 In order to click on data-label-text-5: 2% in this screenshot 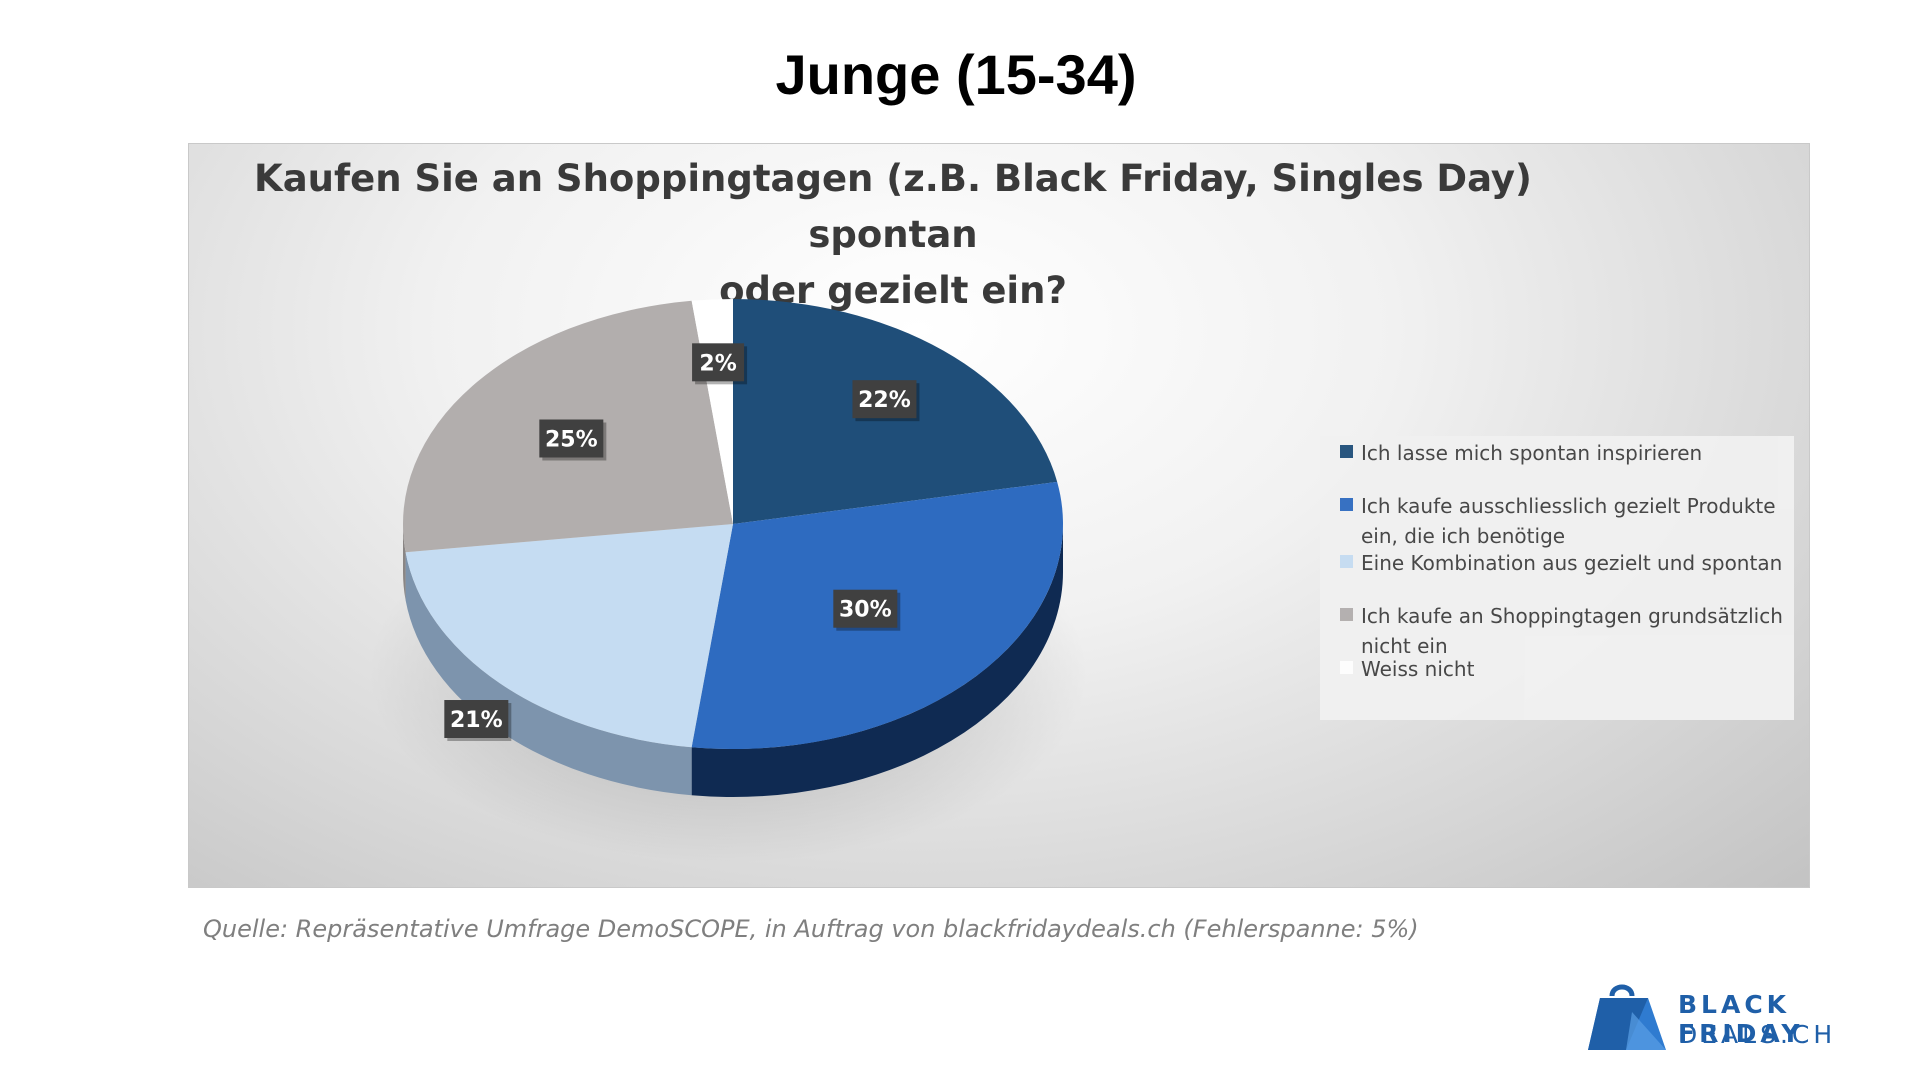, I will do `click(717, 363)`.